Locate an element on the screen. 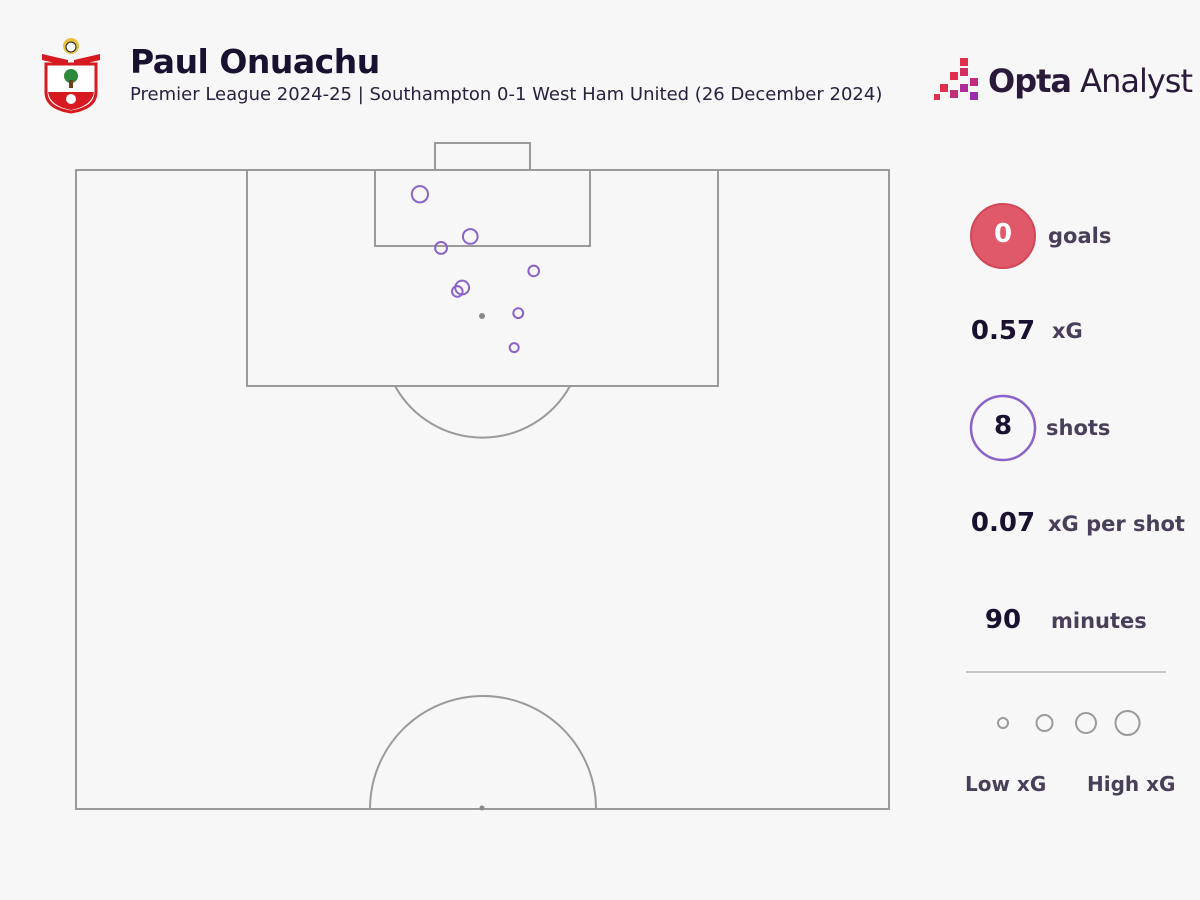 Image resolution: width=1200 pixels, height=900 pixels. legend-high-label: High xG is located at coordinates (1131, 784).